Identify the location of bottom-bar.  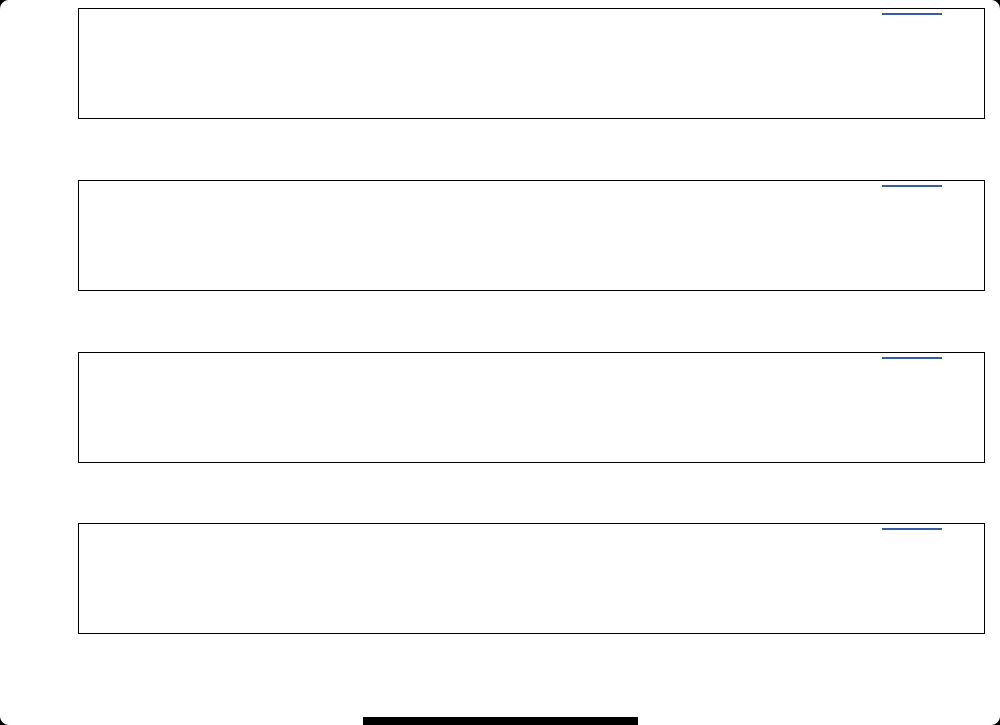
(500, 721).